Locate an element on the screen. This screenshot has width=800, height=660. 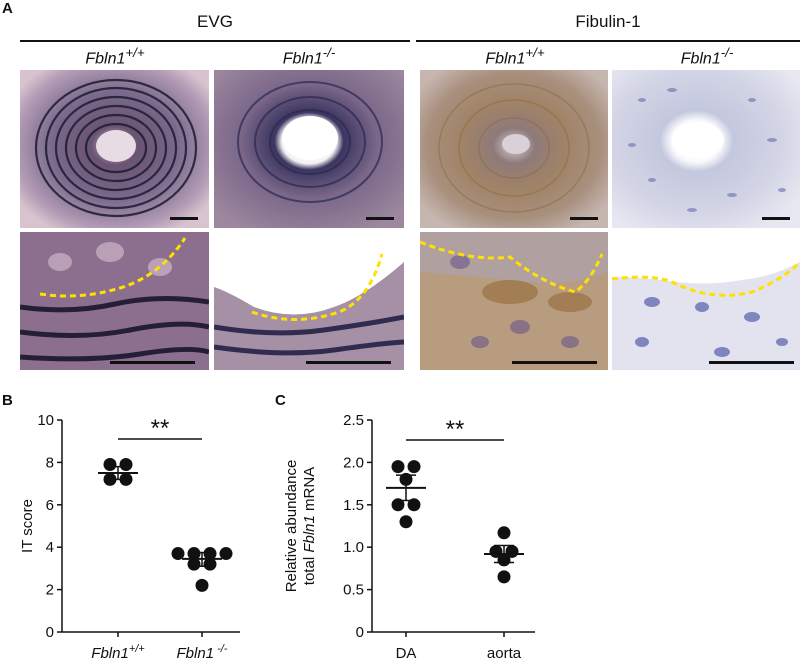
micrograph-fib-ko-high is located at coordinates (706, 301).